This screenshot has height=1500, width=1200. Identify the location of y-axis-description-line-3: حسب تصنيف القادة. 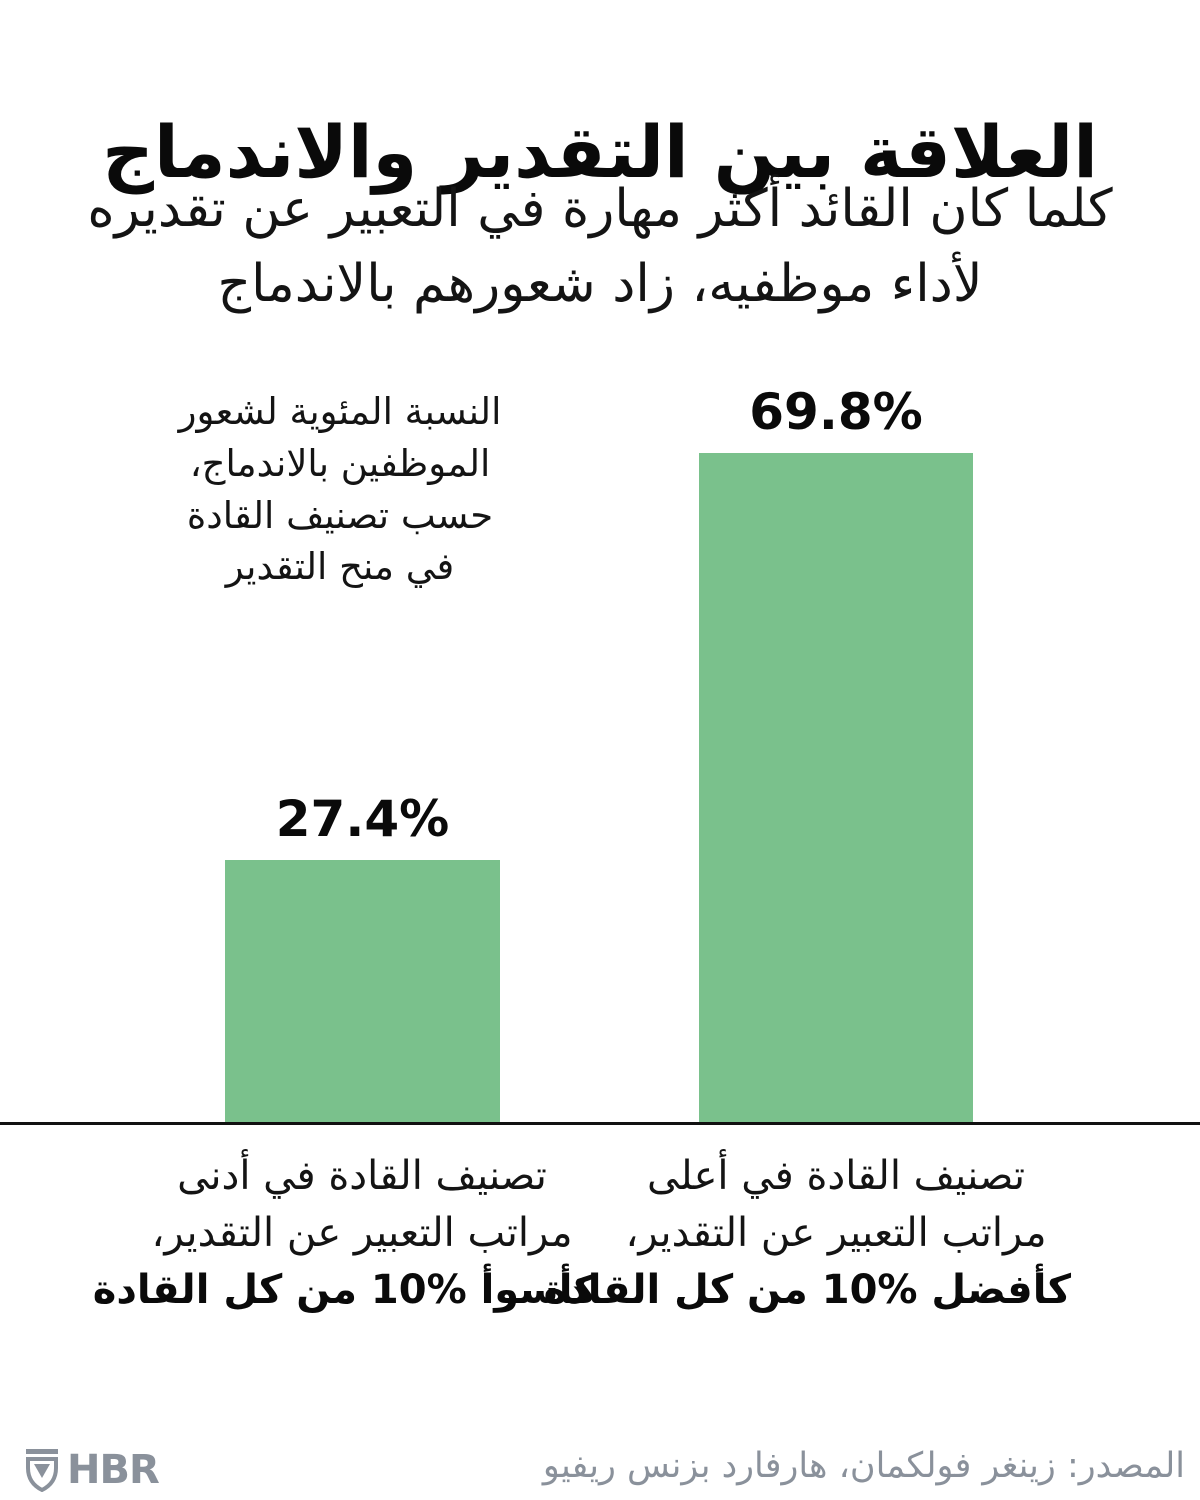
(340, 515).